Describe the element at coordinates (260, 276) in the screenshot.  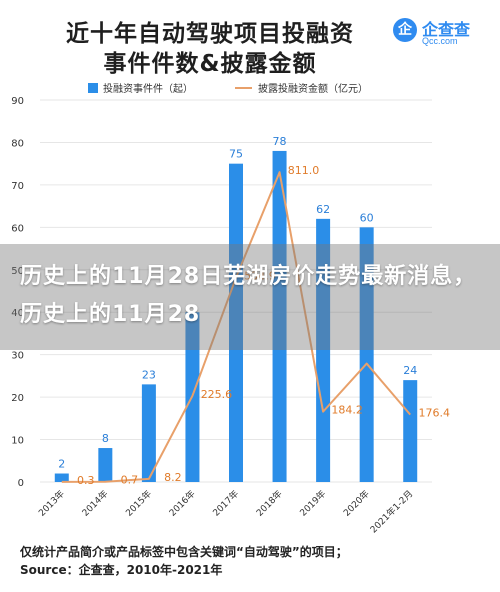
I see `line-value-label: 534.9` at that location.